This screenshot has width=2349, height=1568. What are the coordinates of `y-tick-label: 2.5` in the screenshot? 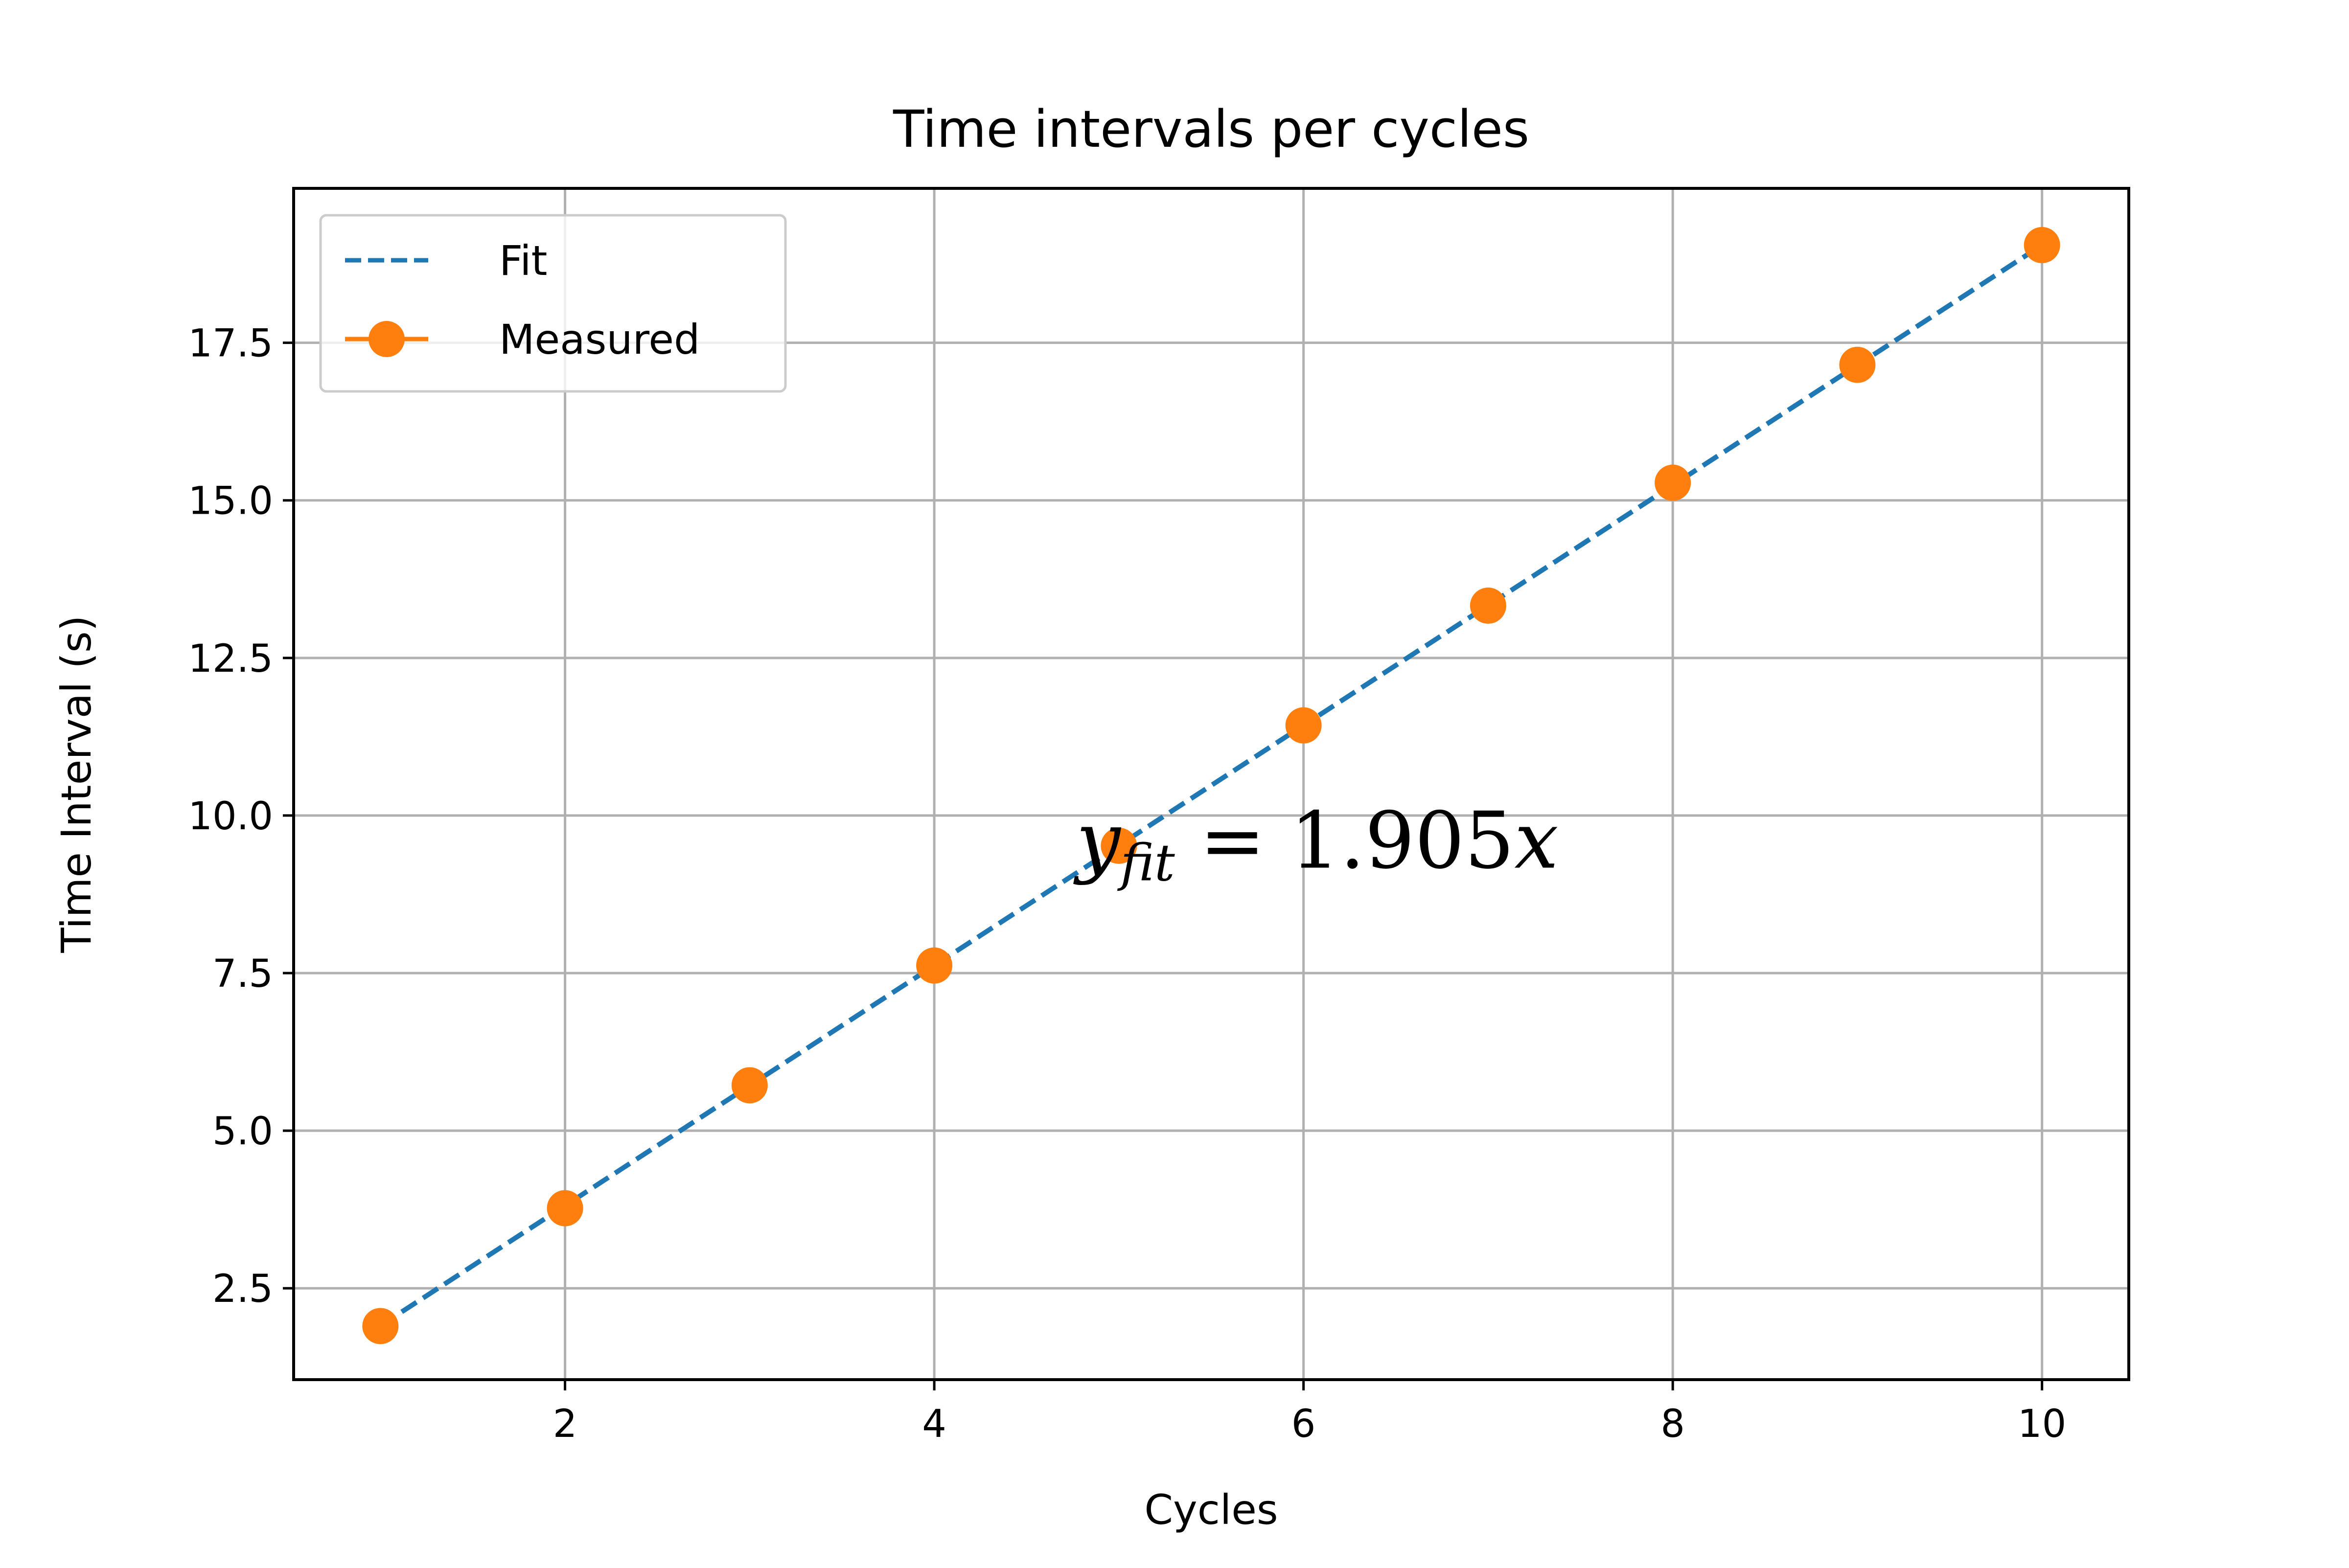 It's located at (242, 1289).